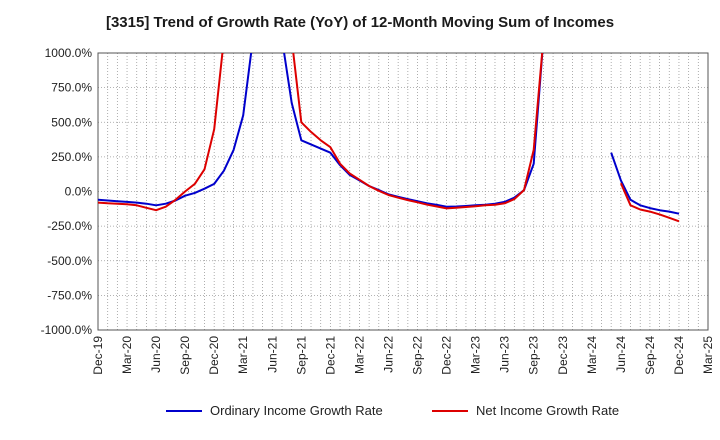 The image size is (720, 440). Describe the element at coordinates (447, 355) in the screenshot. I see `x-tick-label: Dec-22` at that location.